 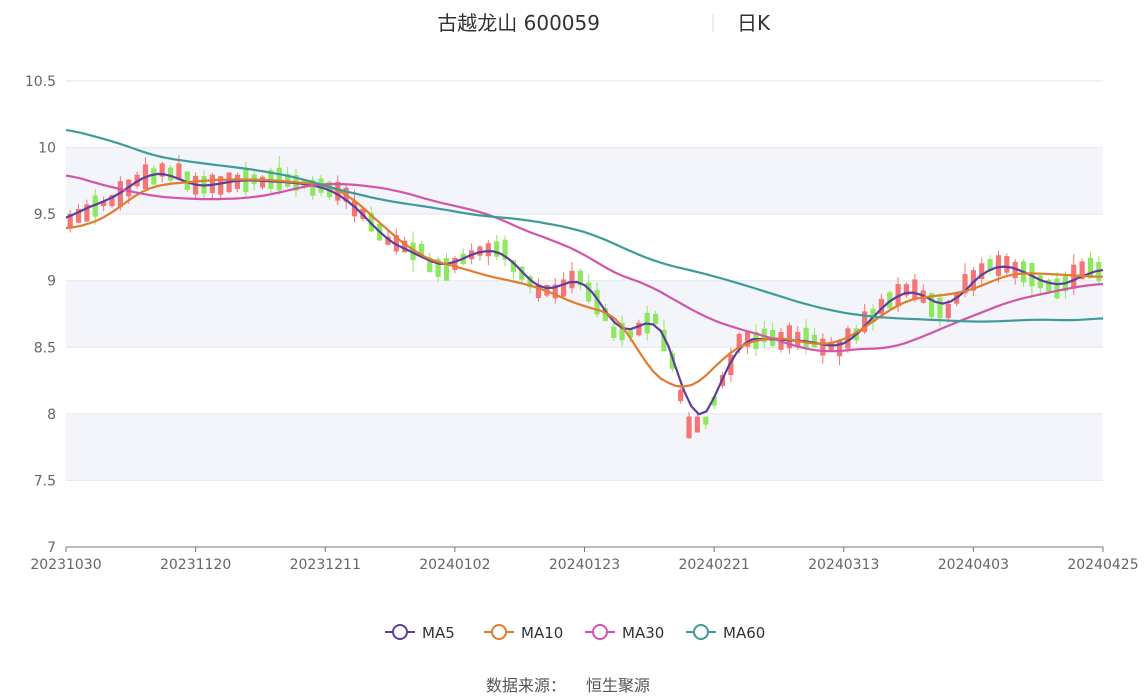 What do you see at coordinates (40, 82) in the screenshot?
I see `y-tick-label: 10.5` at bounding box center [40, 82].